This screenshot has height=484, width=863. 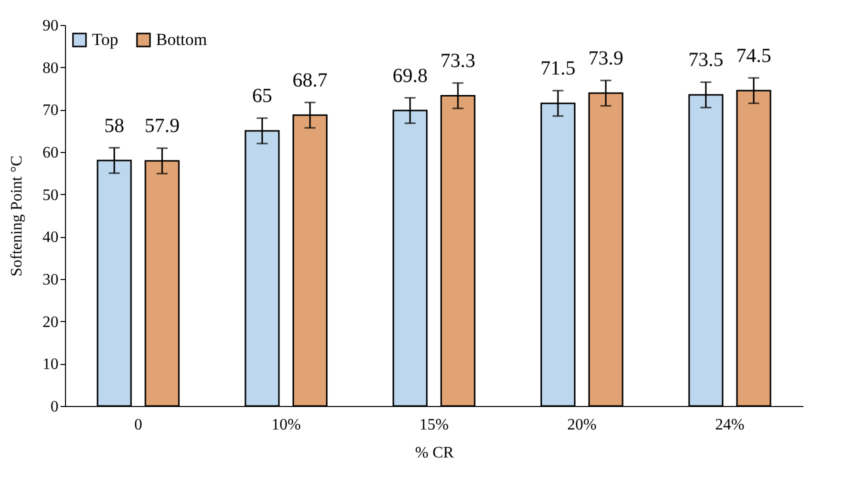 What do you see at coordinates (50, 280) in the screenshot?
I see `y-tick-label: 30` at bounding box center [50, 280].